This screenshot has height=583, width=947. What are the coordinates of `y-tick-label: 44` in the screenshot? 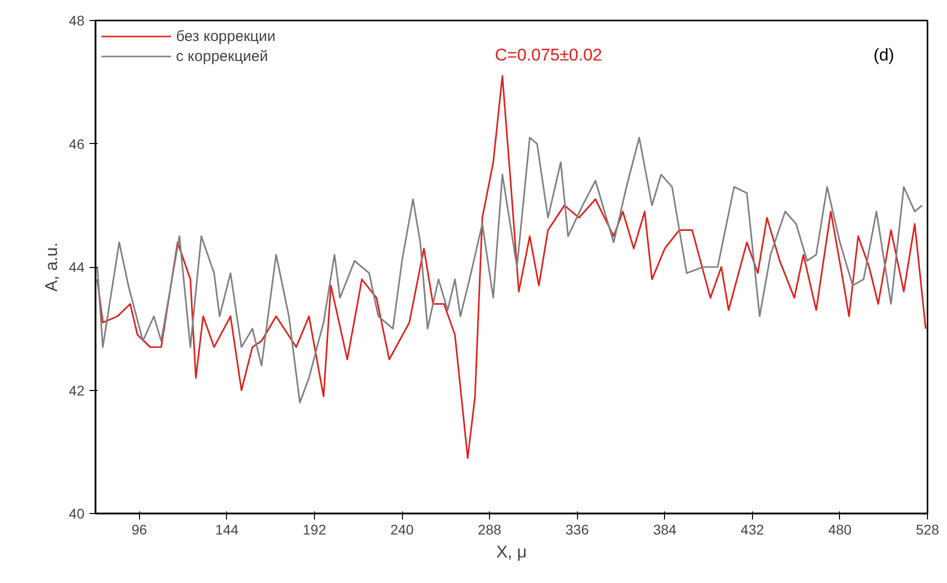 It's located at (76, 267).